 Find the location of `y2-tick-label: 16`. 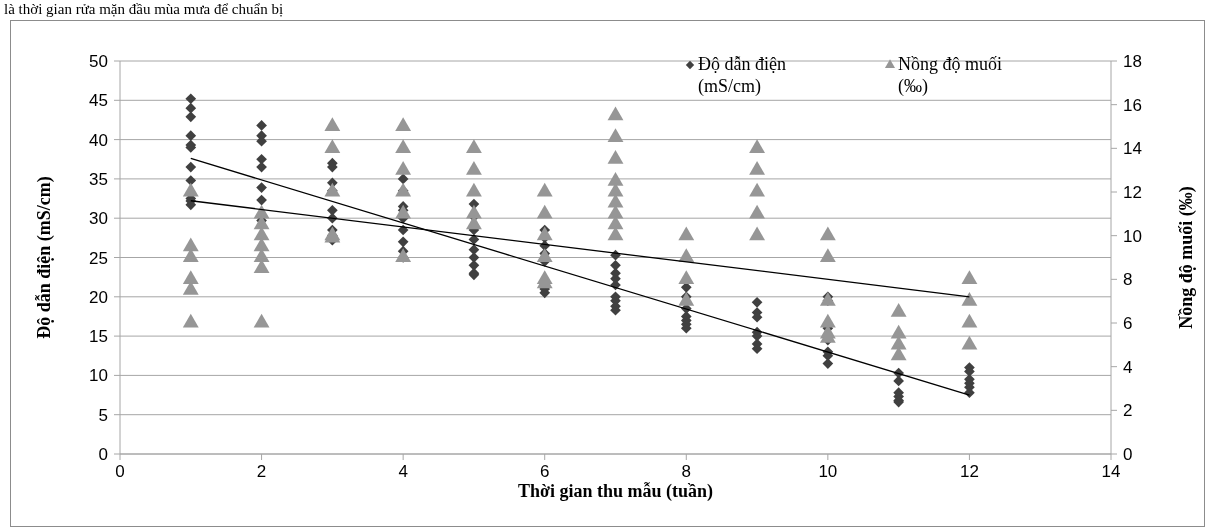

y2-tick-label: 16 is located at coordinates (1132, 105).